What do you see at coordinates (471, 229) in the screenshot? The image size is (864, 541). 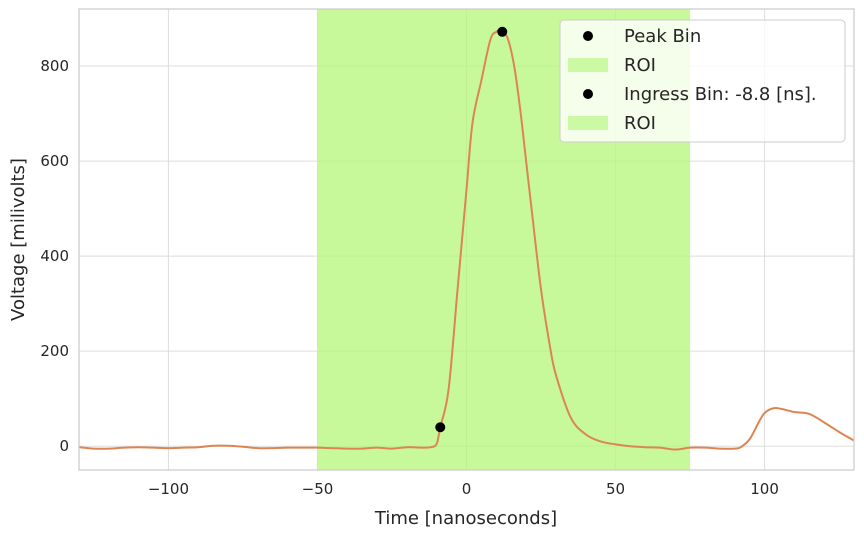 I see `marker-layer` at bounding box center [471, 229].